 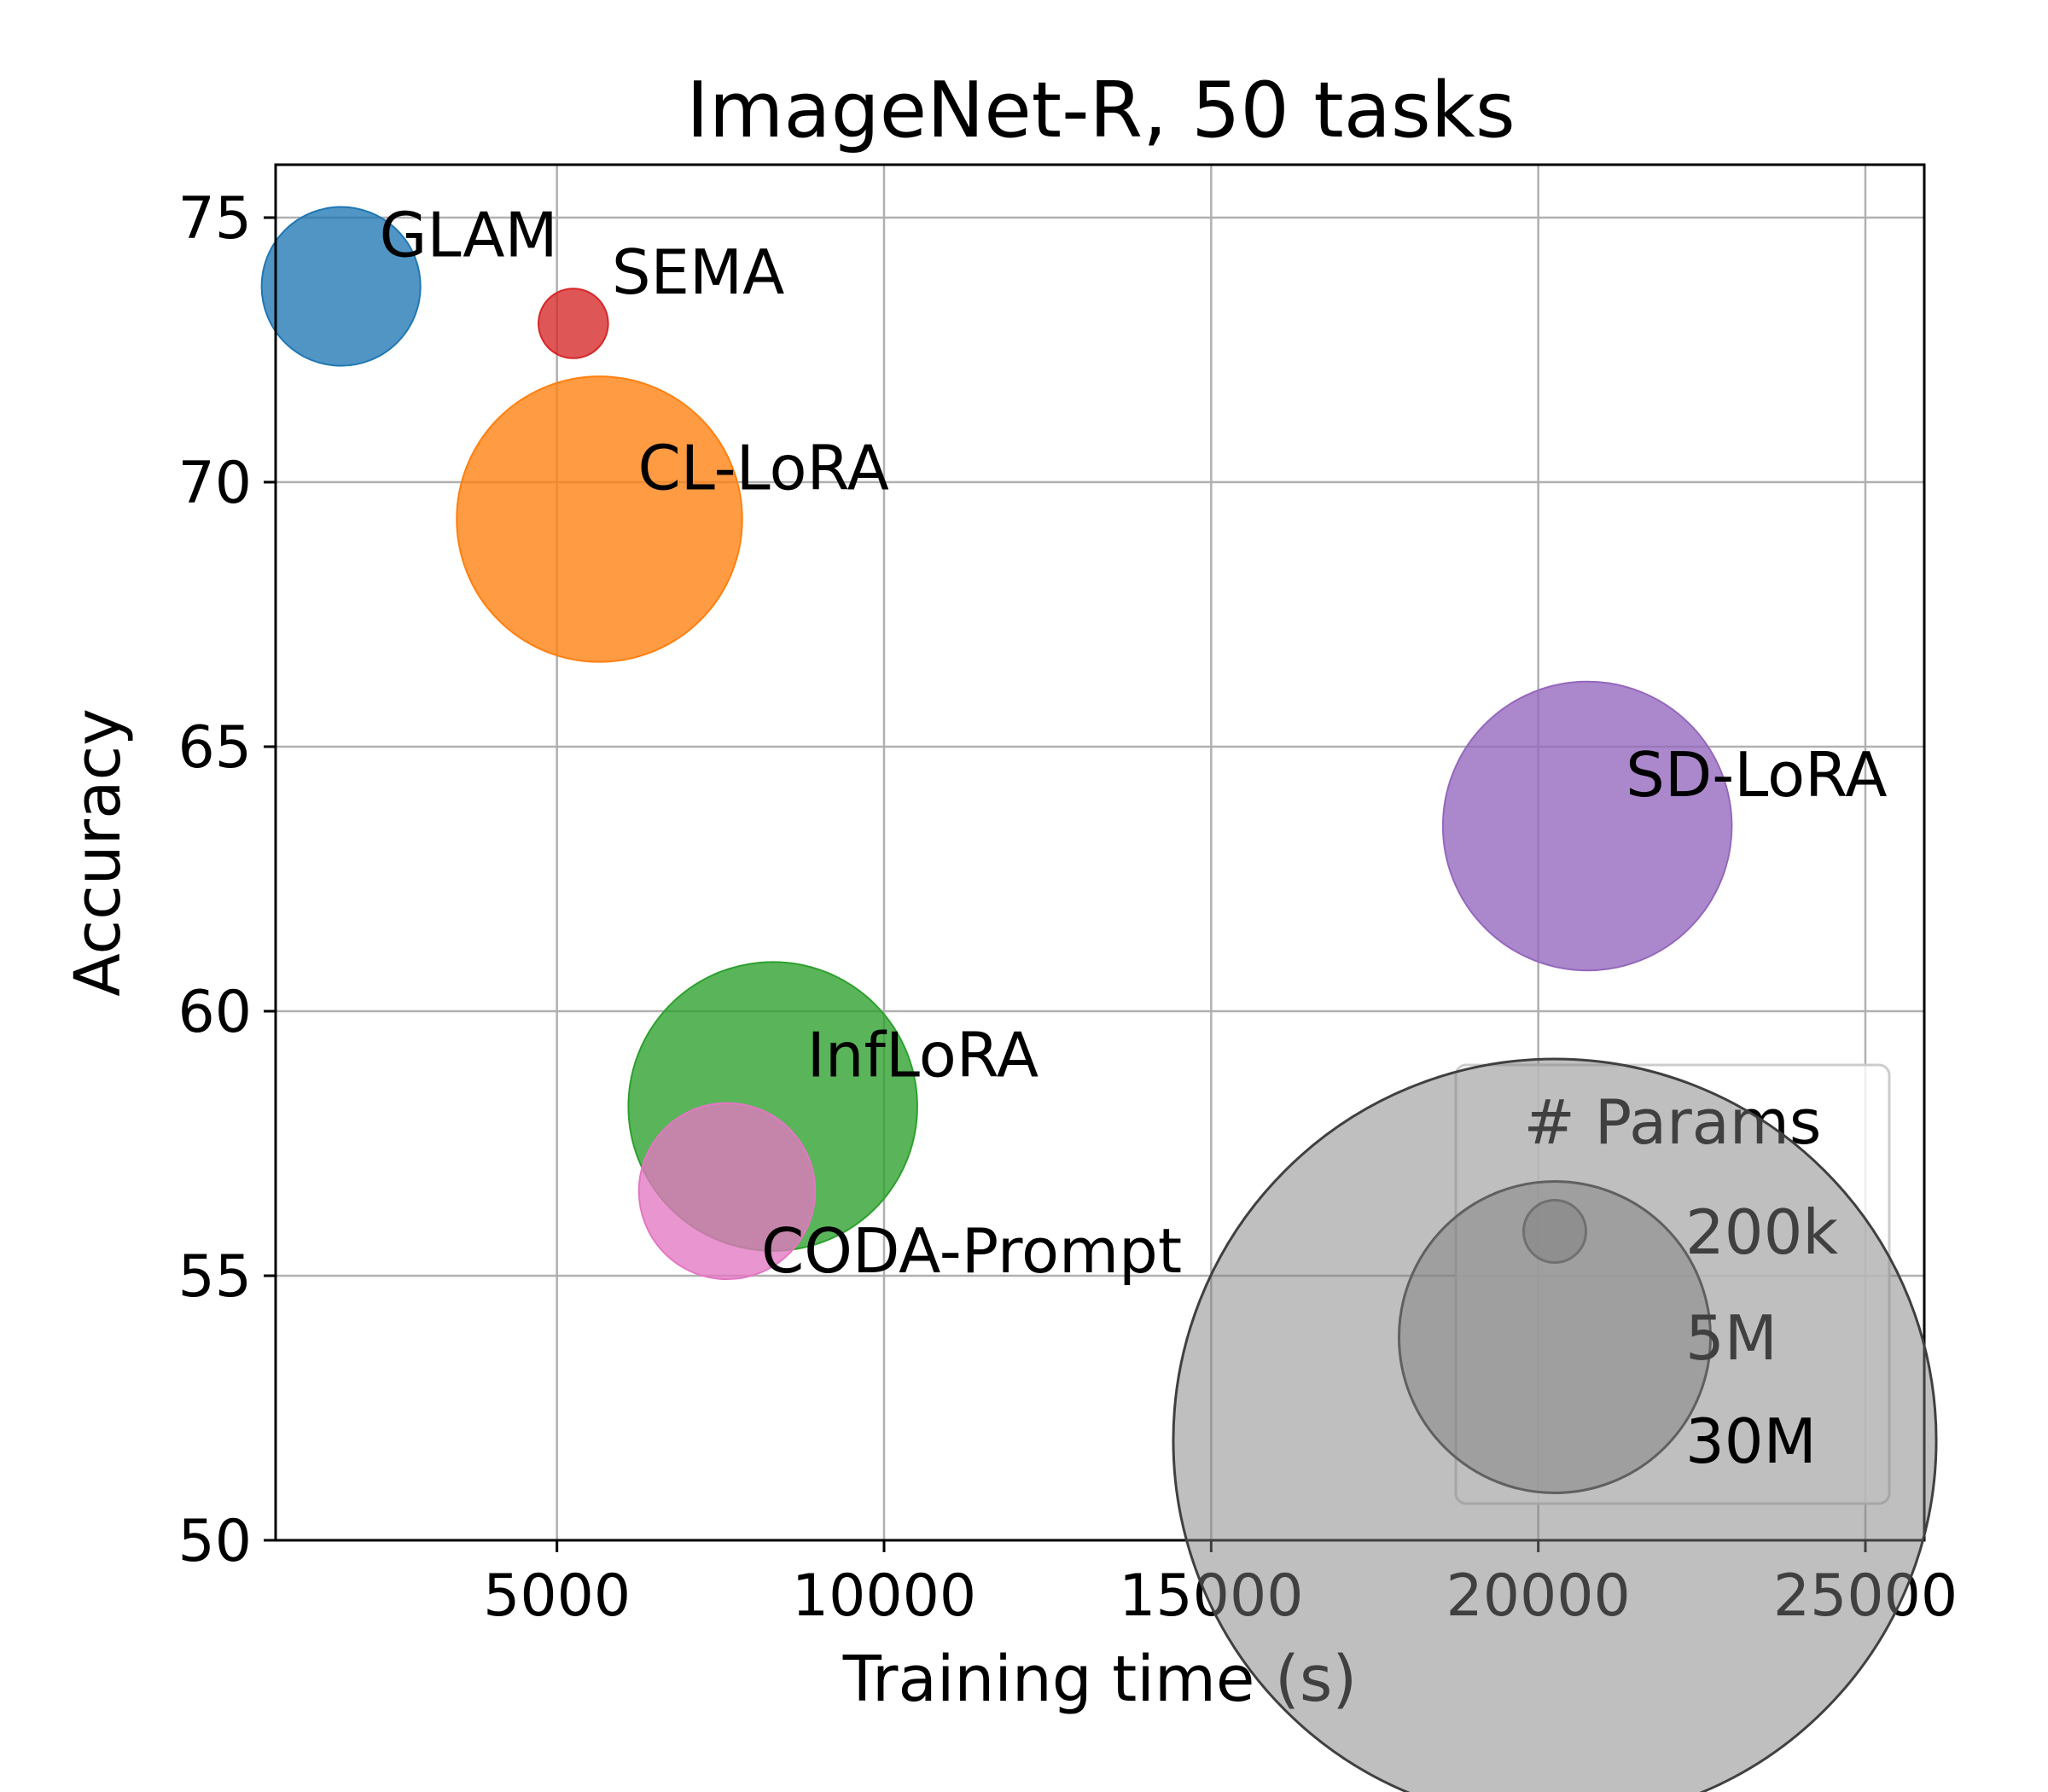 What do you see at coordinates (884, 1596) in the screenshot?
I see `x-tick-label: 10000` at bounding box center [884, 1596].